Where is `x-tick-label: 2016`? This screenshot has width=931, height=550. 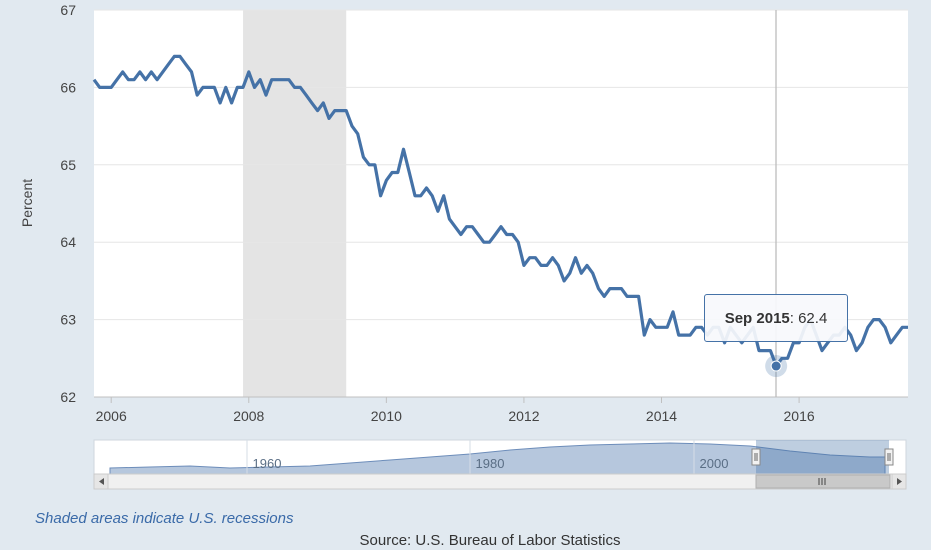 x-tick-label: 2016 is located at coordinates (799, 416).